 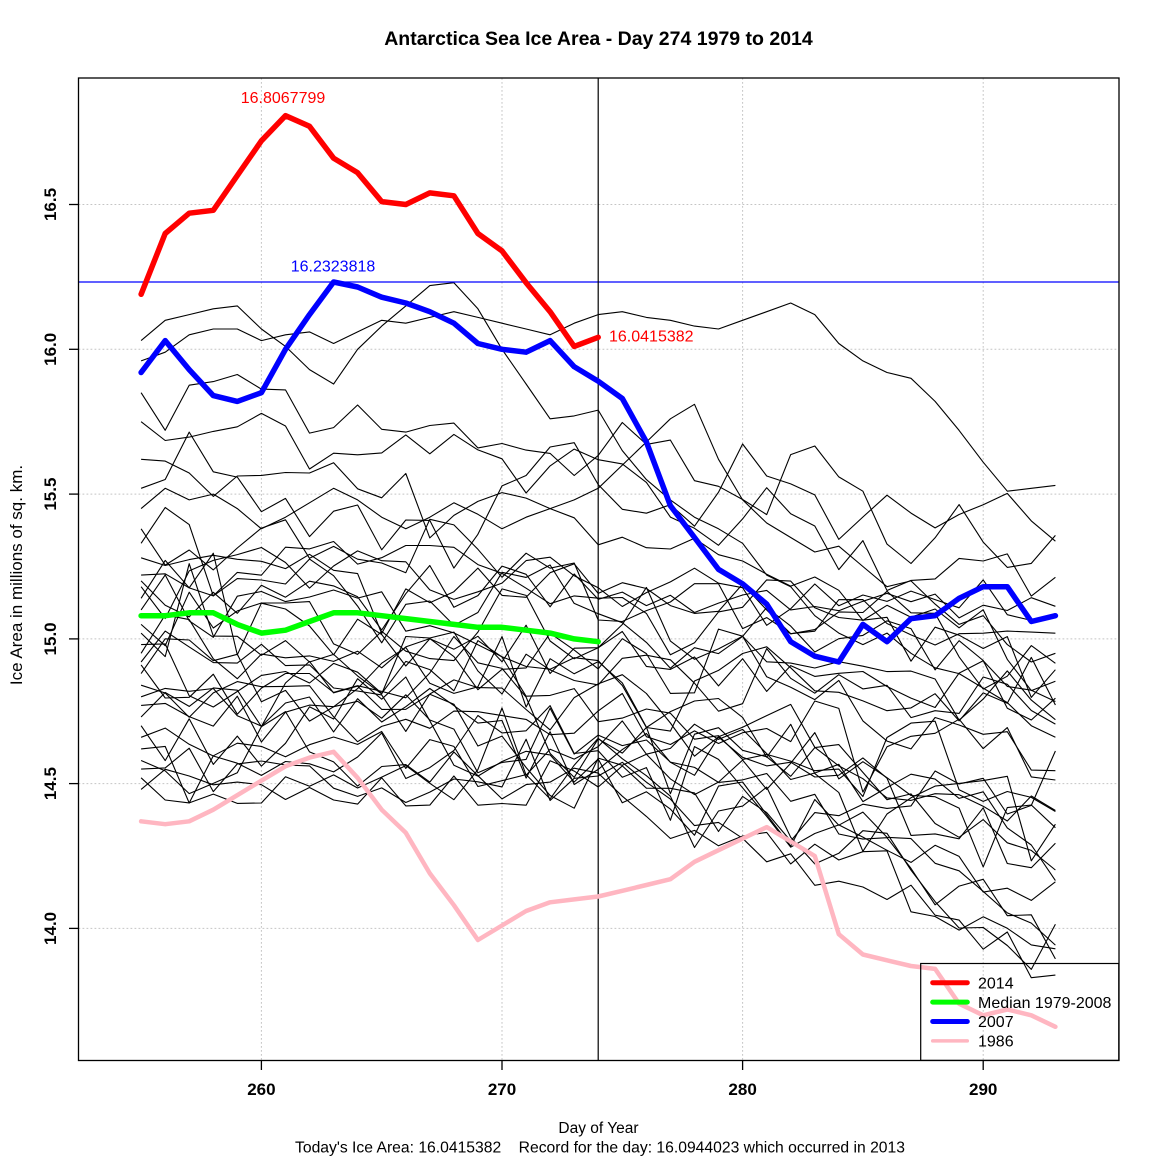 I want to click on svg-text: 290, so click(x=983, y=1089).